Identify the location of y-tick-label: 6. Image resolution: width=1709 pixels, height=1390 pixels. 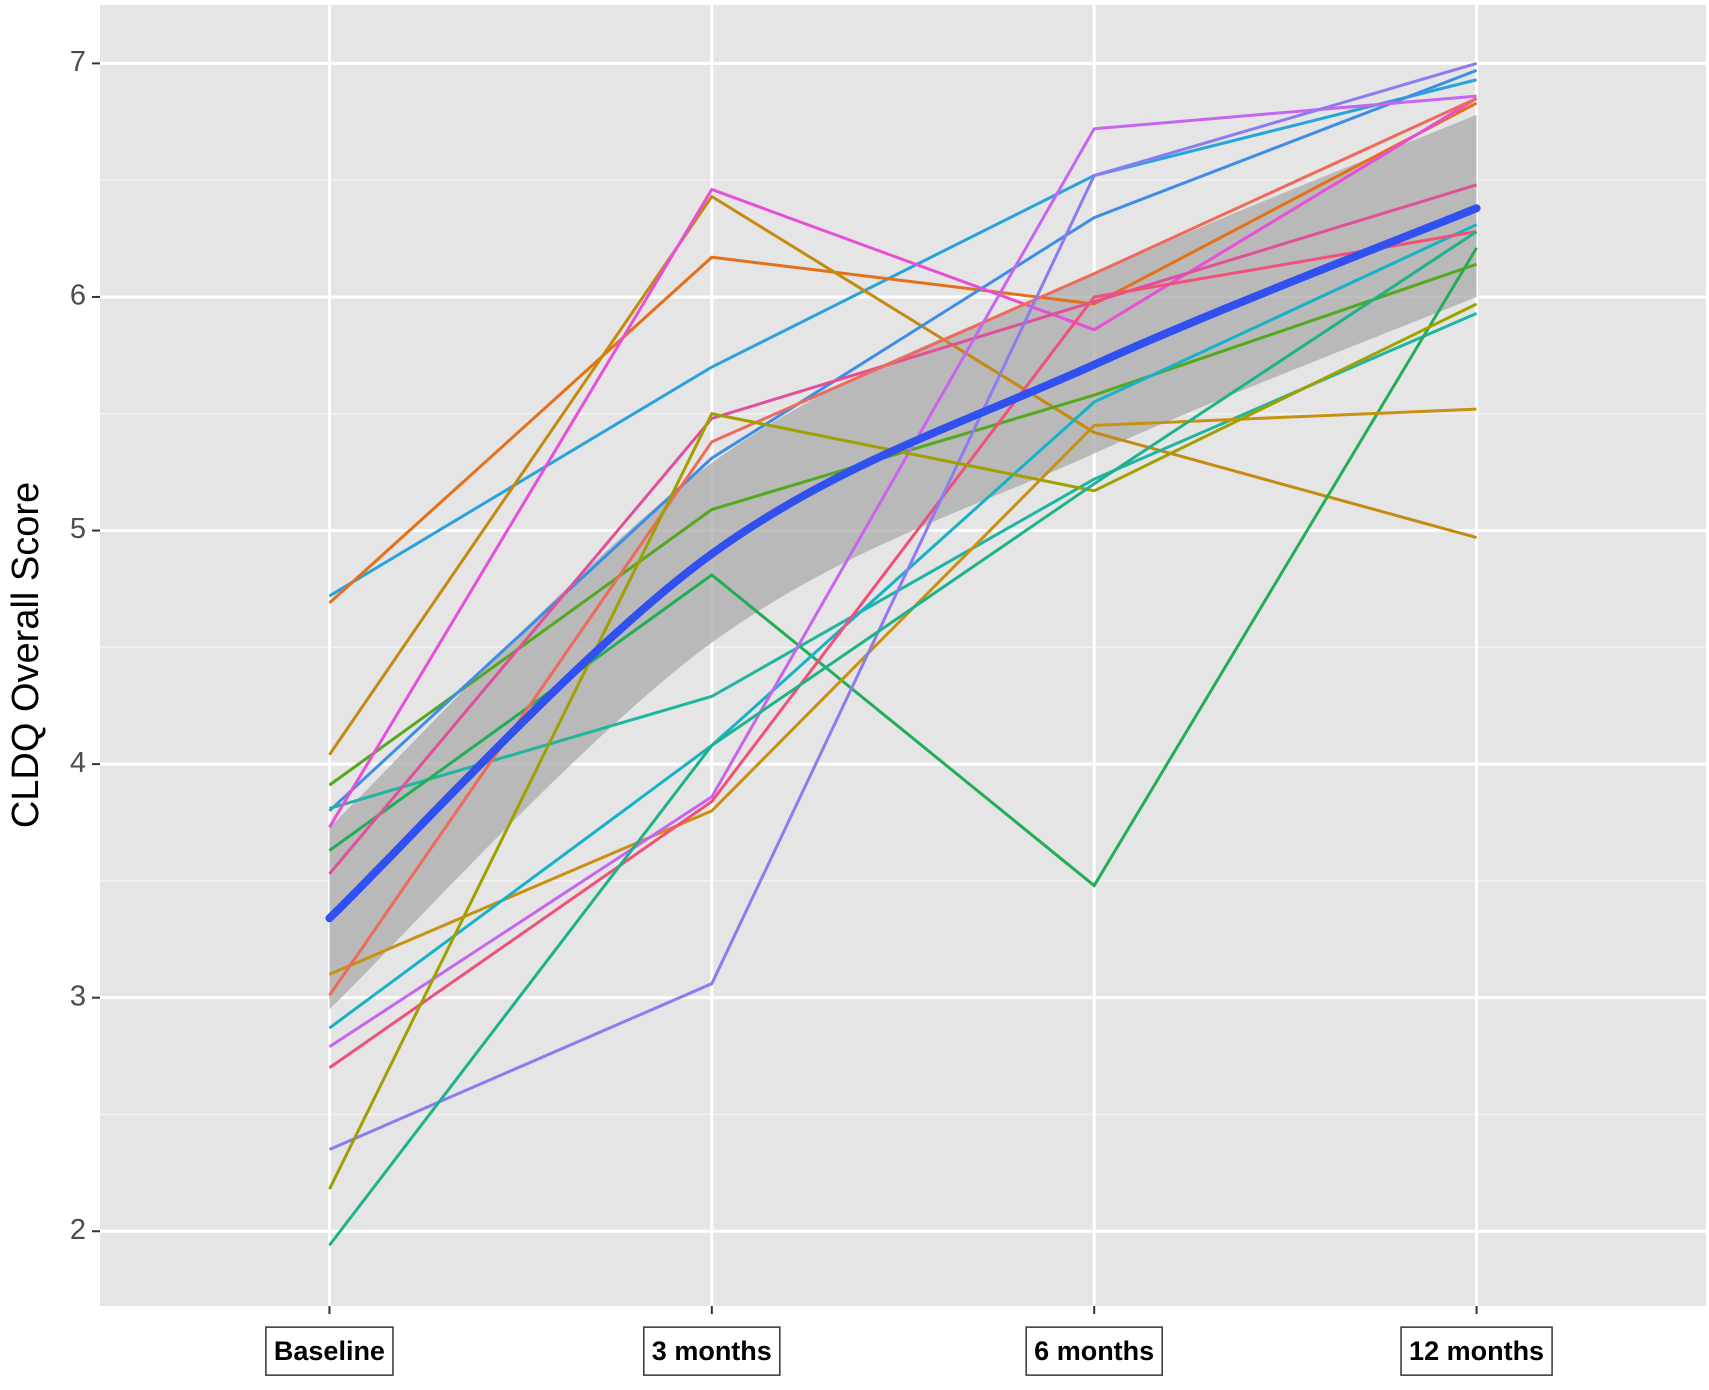
(78, 296).